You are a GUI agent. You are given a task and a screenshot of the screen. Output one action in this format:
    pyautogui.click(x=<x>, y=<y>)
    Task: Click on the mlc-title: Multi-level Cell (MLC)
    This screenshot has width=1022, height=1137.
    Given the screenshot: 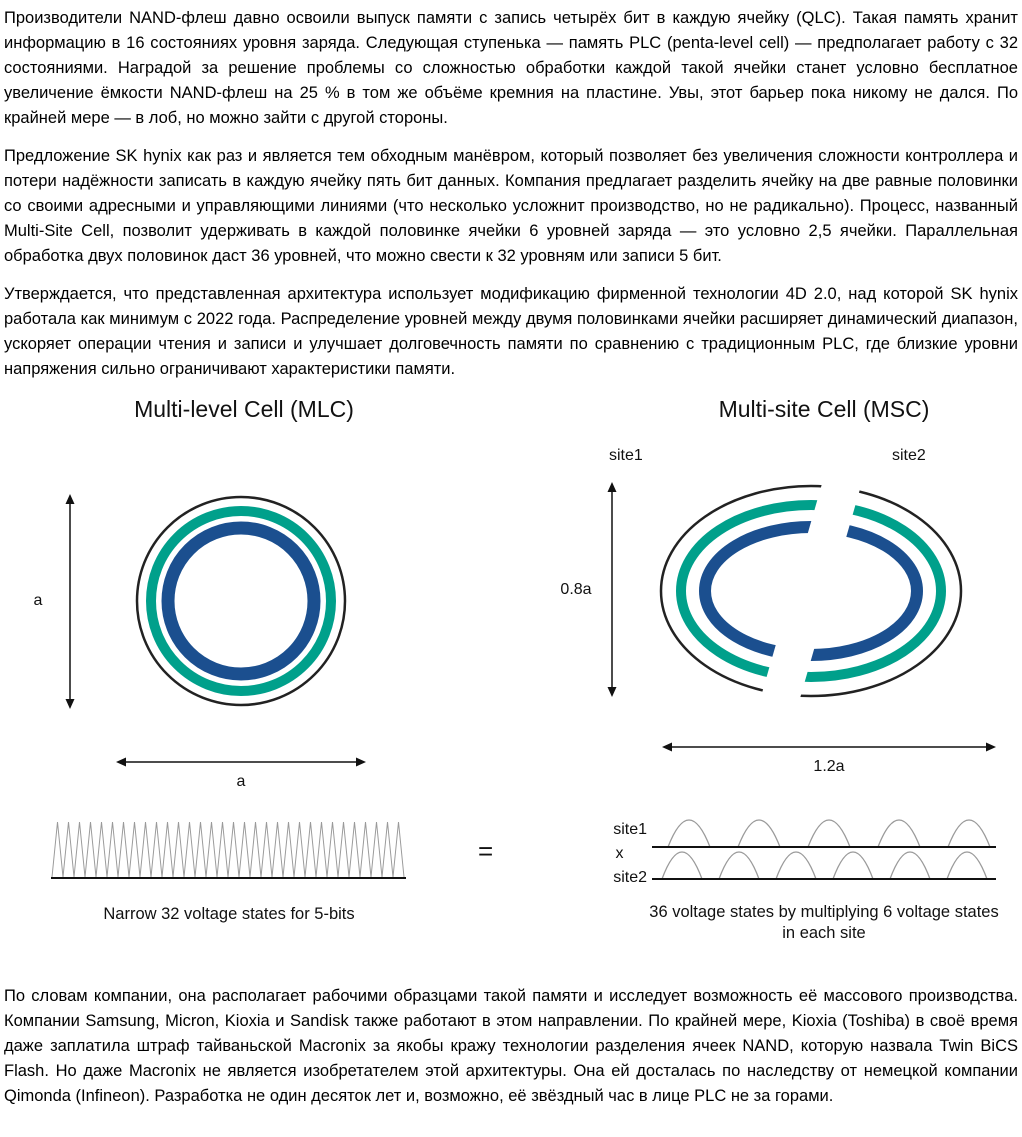 What is the action you would take?
    pyautogui.click(x=244, y=409)
    